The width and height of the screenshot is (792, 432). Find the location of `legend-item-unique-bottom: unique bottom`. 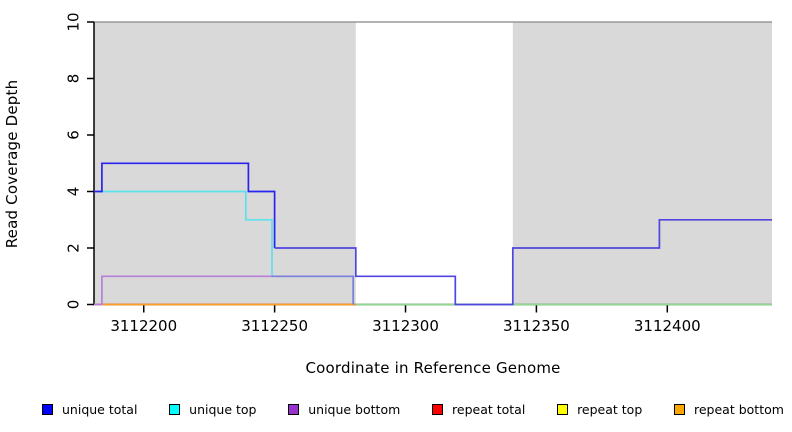

legend-item-unique-bottom: unique bottom is located at coordinates (344, 409).